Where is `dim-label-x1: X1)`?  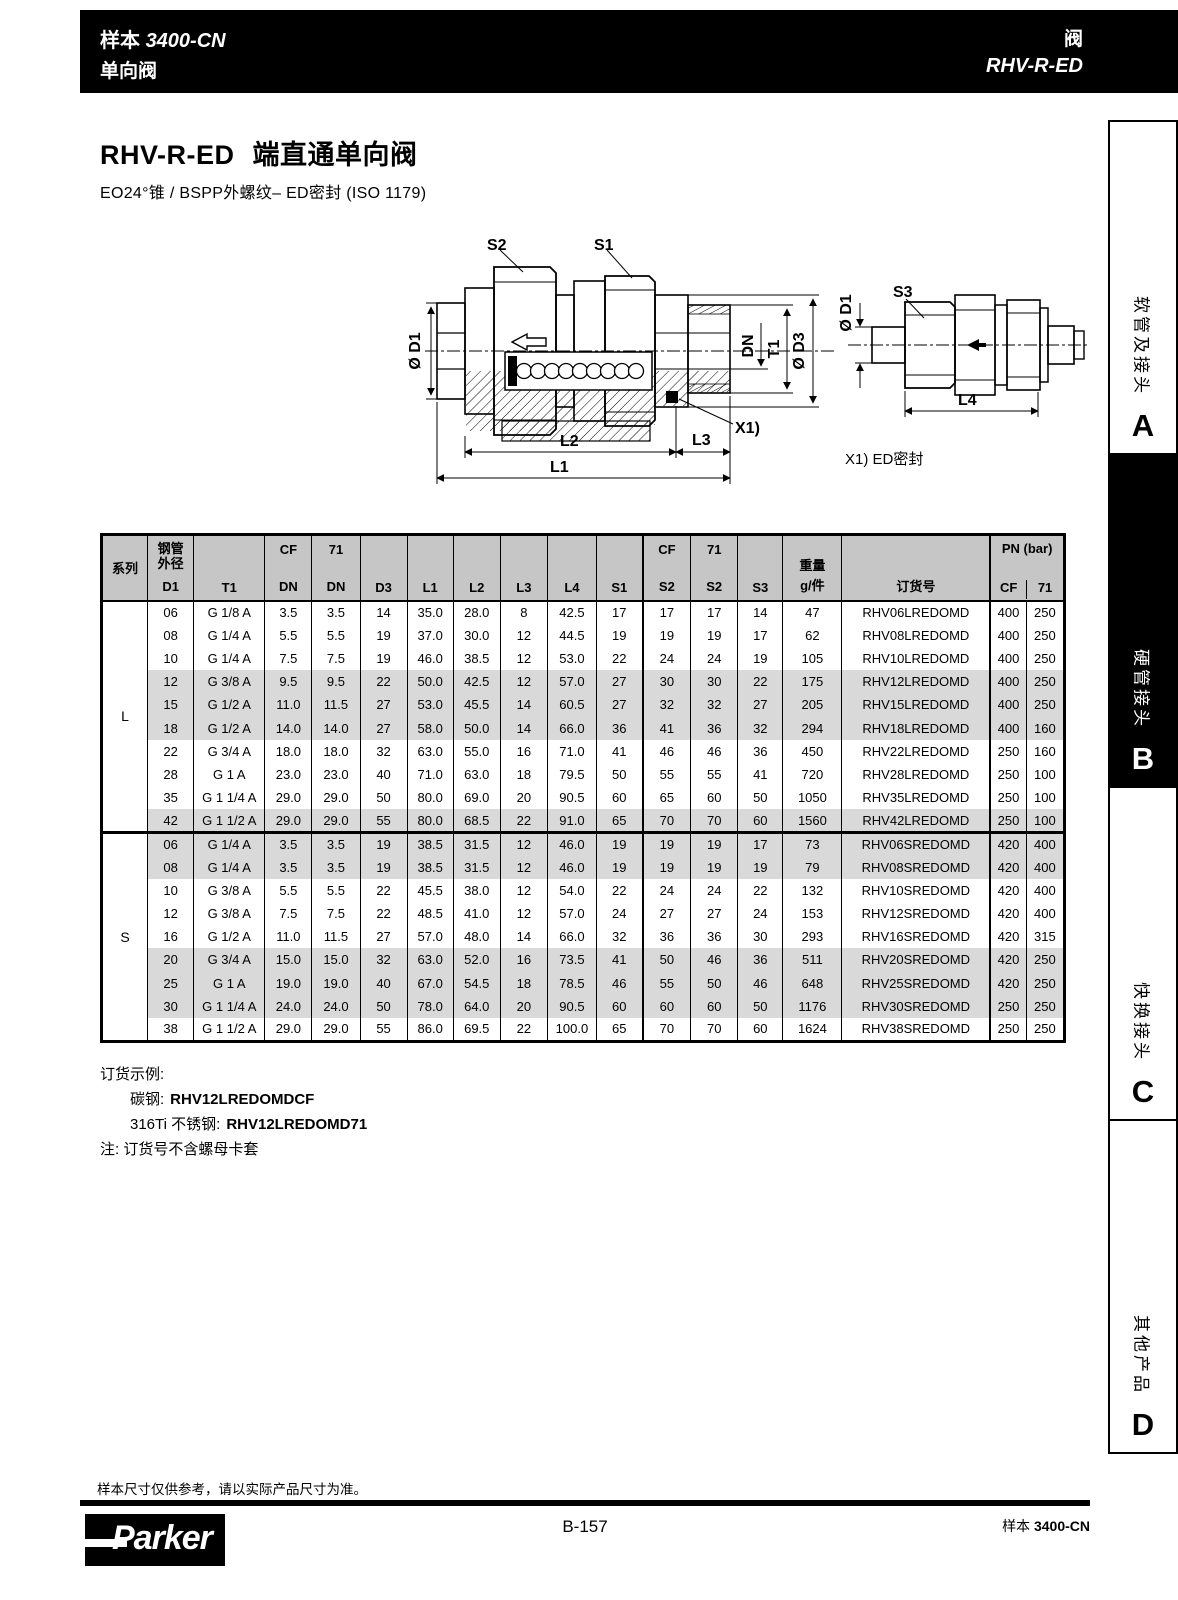
dim-label-x1: X1) is located at coordinates (747, 428).